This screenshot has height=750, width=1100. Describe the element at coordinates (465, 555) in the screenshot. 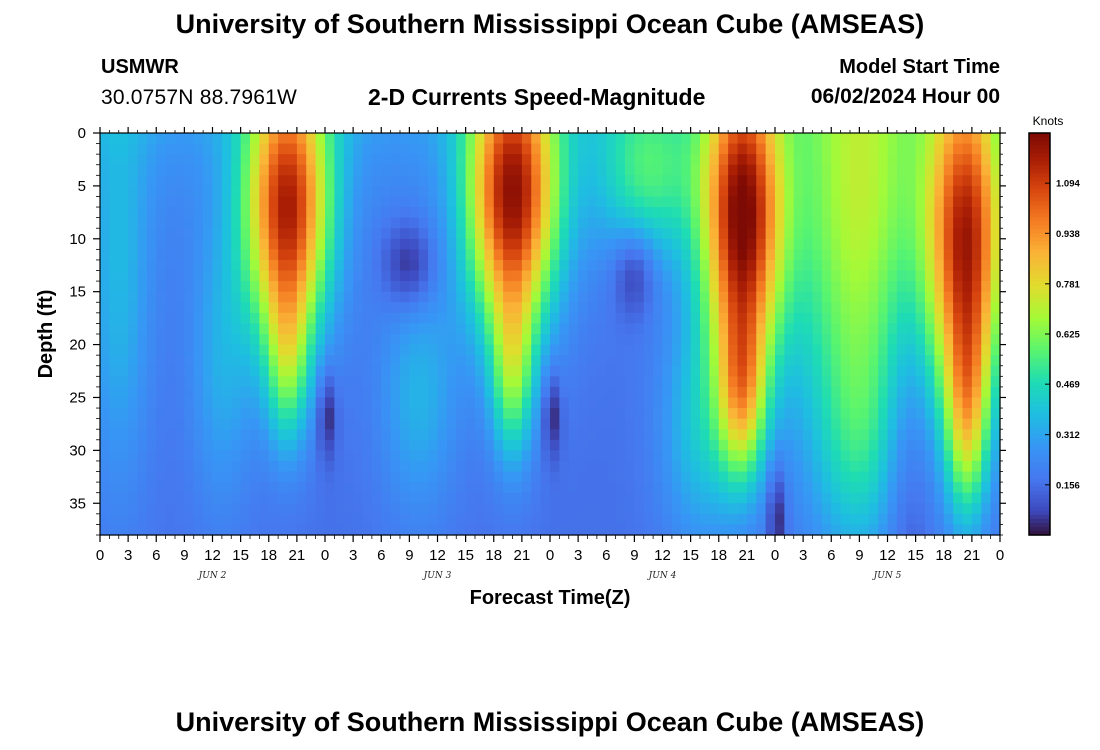

I see `x-tick-label: 15` at that location.